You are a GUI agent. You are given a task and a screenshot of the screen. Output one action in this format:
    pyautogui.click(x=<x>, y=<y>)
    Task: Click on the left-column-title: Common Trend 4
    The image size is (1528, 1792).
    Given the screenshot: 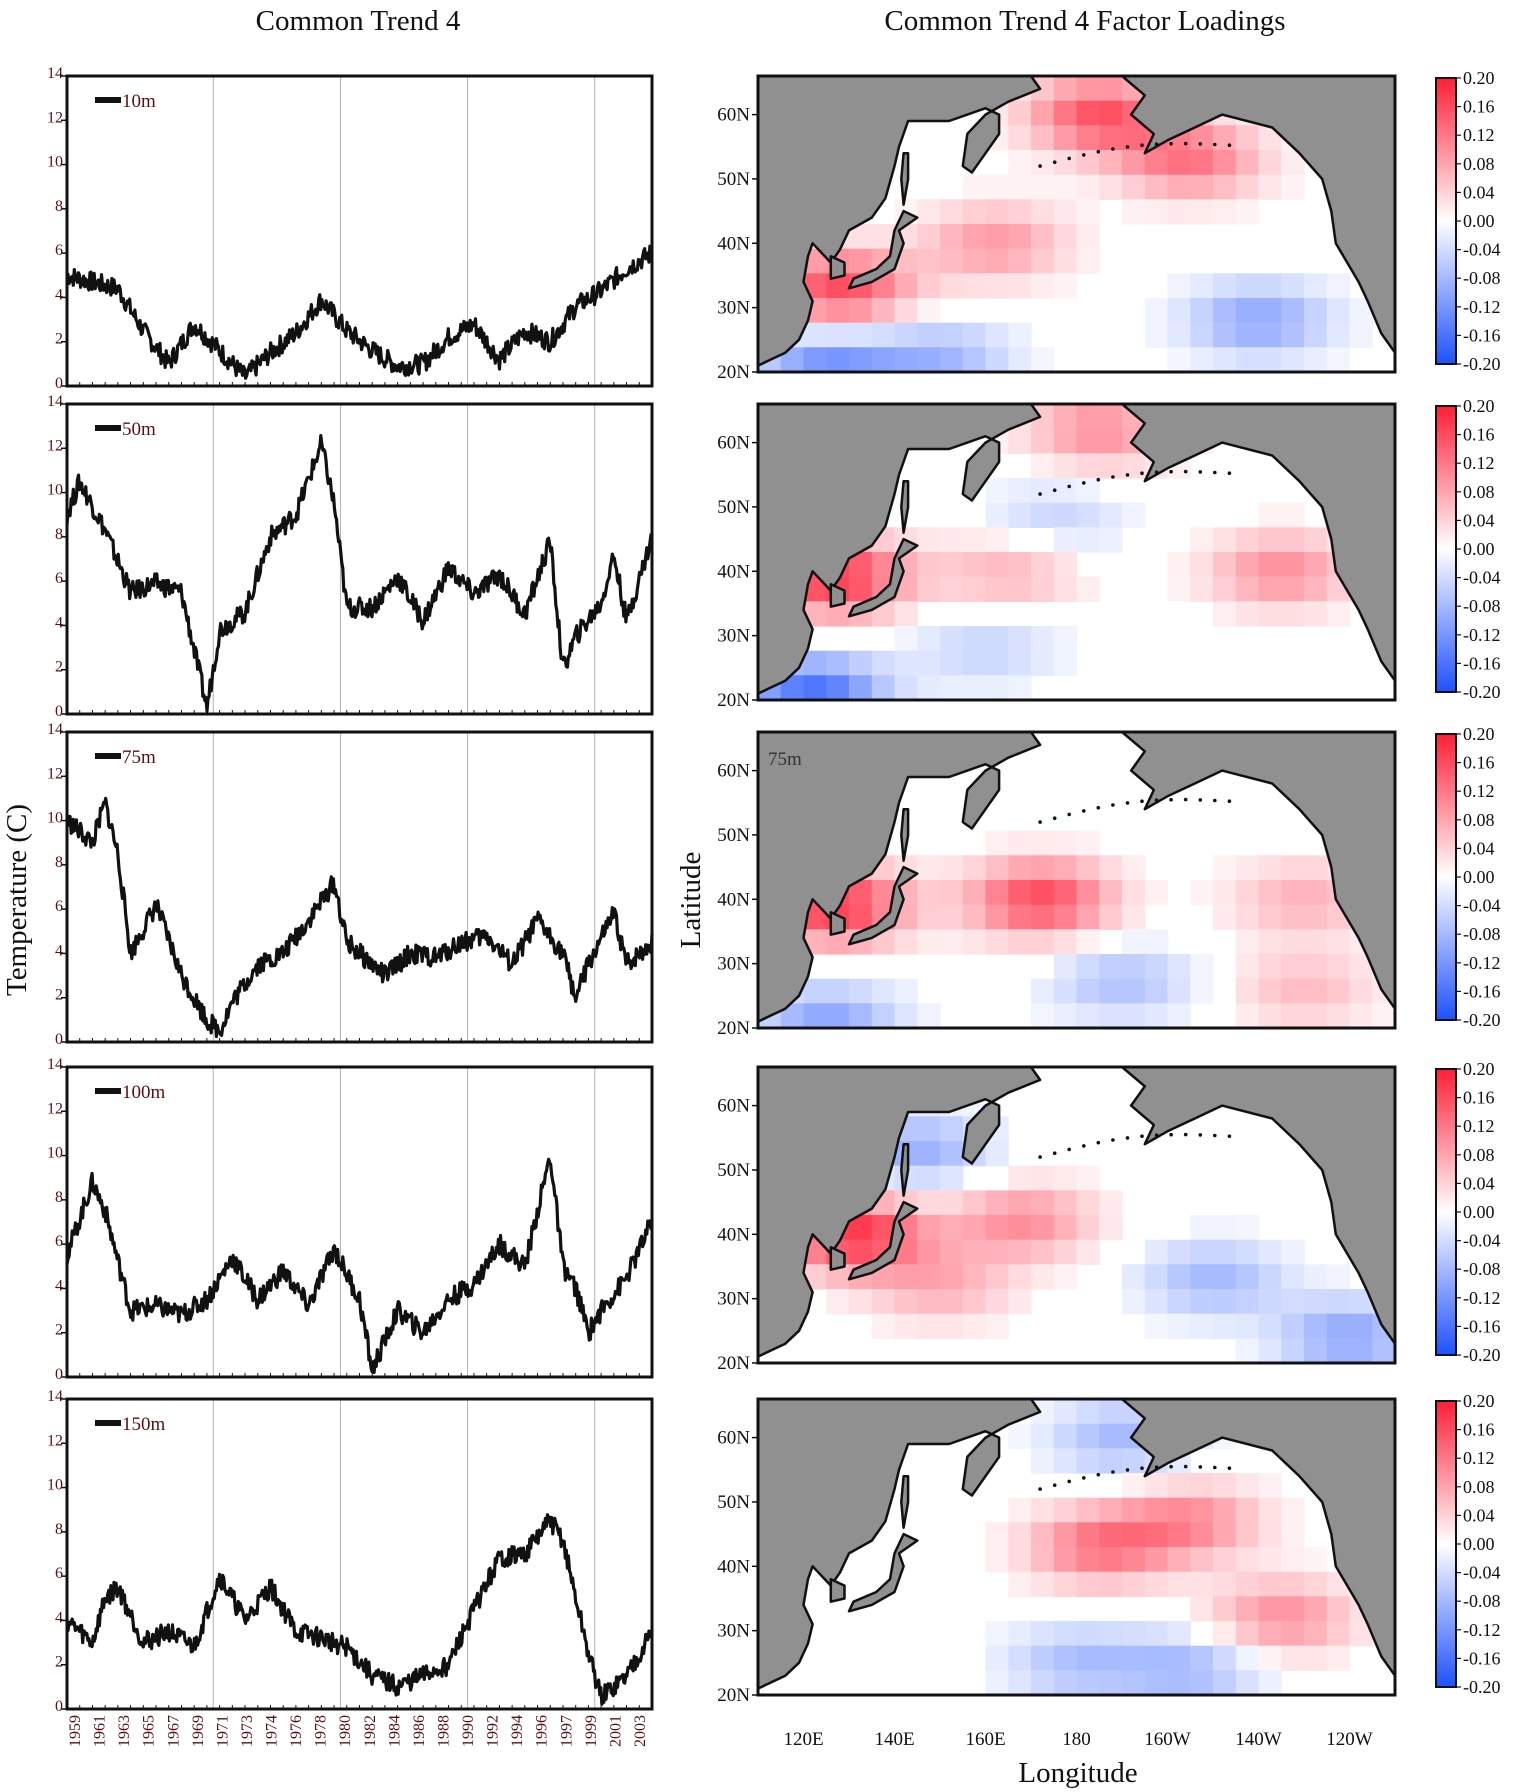 What is the action you would take?
    pyautogui.click(x=358, y=21)
    